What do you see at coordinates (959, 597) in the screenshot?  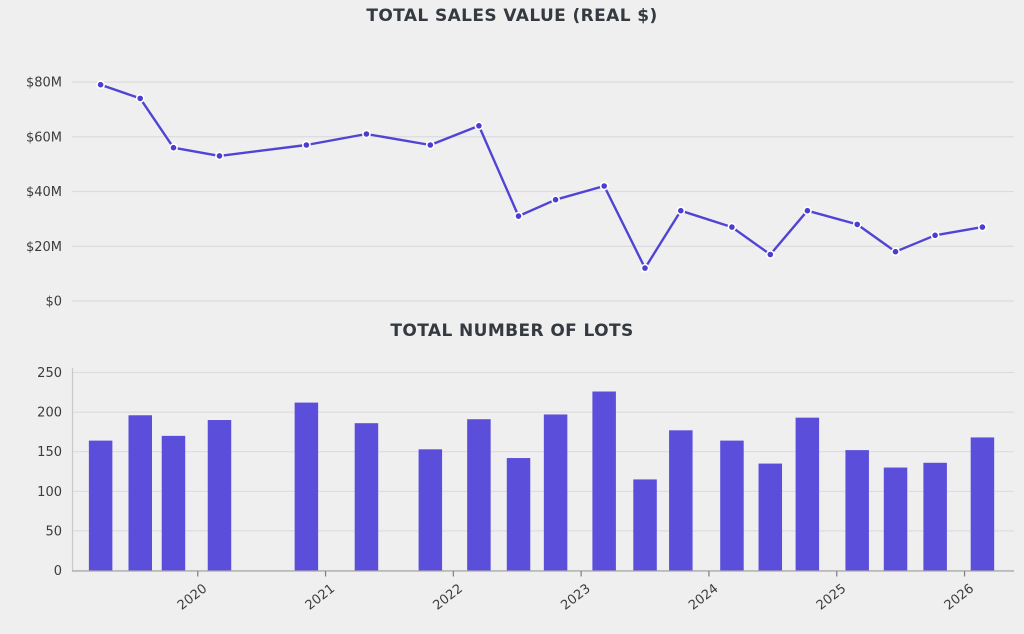 I see `x-tick-label: 2026` at bounding box center [959, 597].